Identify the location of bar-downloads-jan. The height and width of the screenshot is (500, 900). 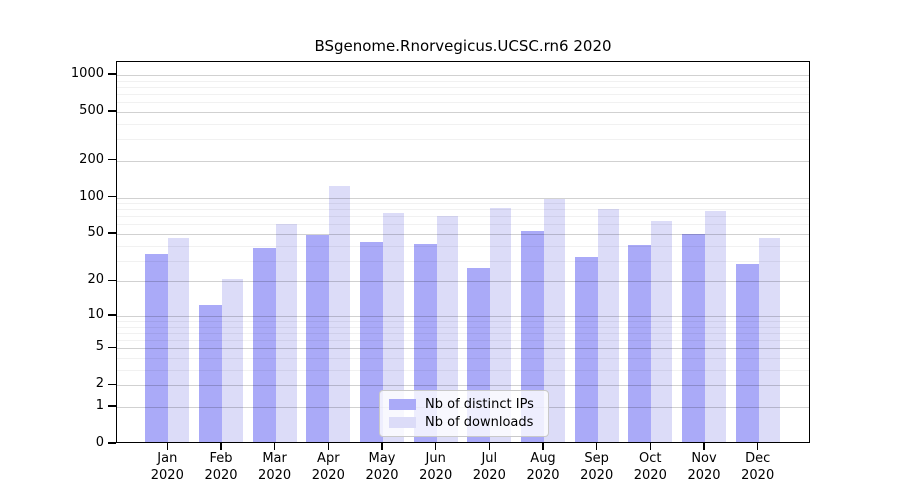
(179, 339).